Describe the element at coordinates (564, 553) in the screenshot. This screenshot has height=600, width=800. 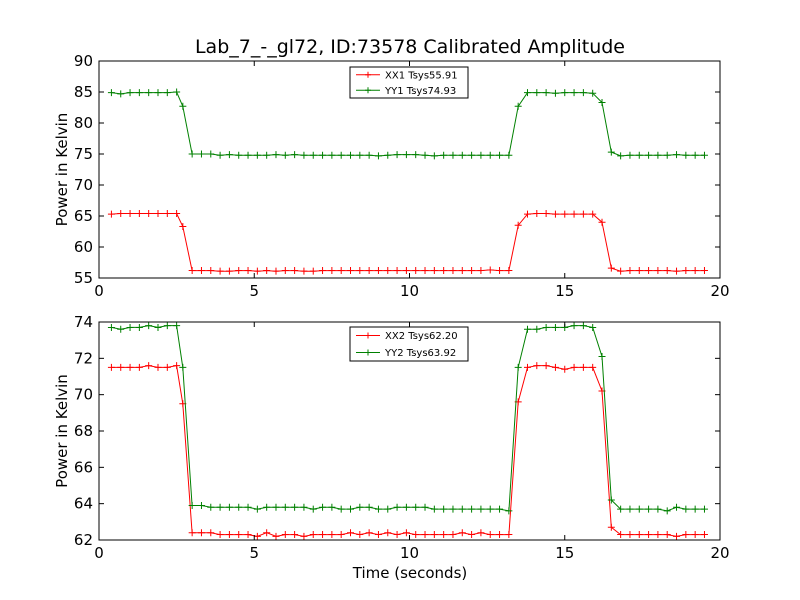
I see `x-tick-label: 15` at that location.